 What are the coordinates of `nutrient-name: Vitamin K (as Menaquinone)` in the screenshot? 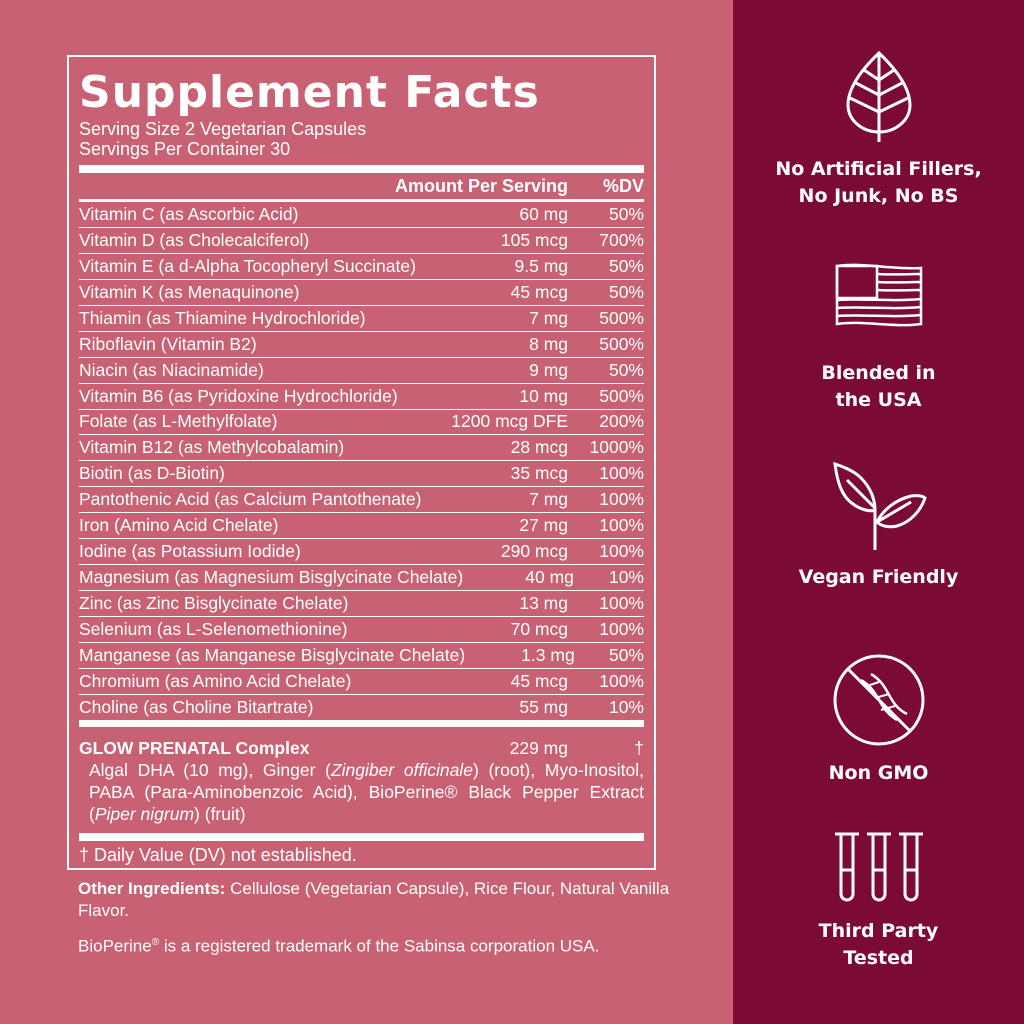 It's located at (189, 291).